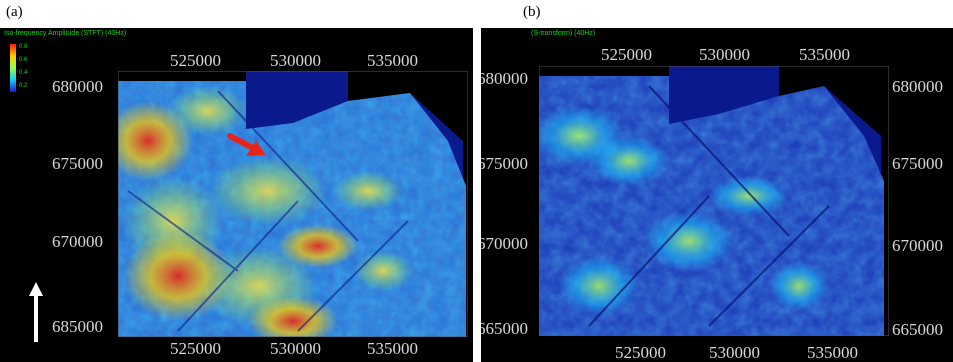  I want to click on left-tick: 685000, so click(77, 326).